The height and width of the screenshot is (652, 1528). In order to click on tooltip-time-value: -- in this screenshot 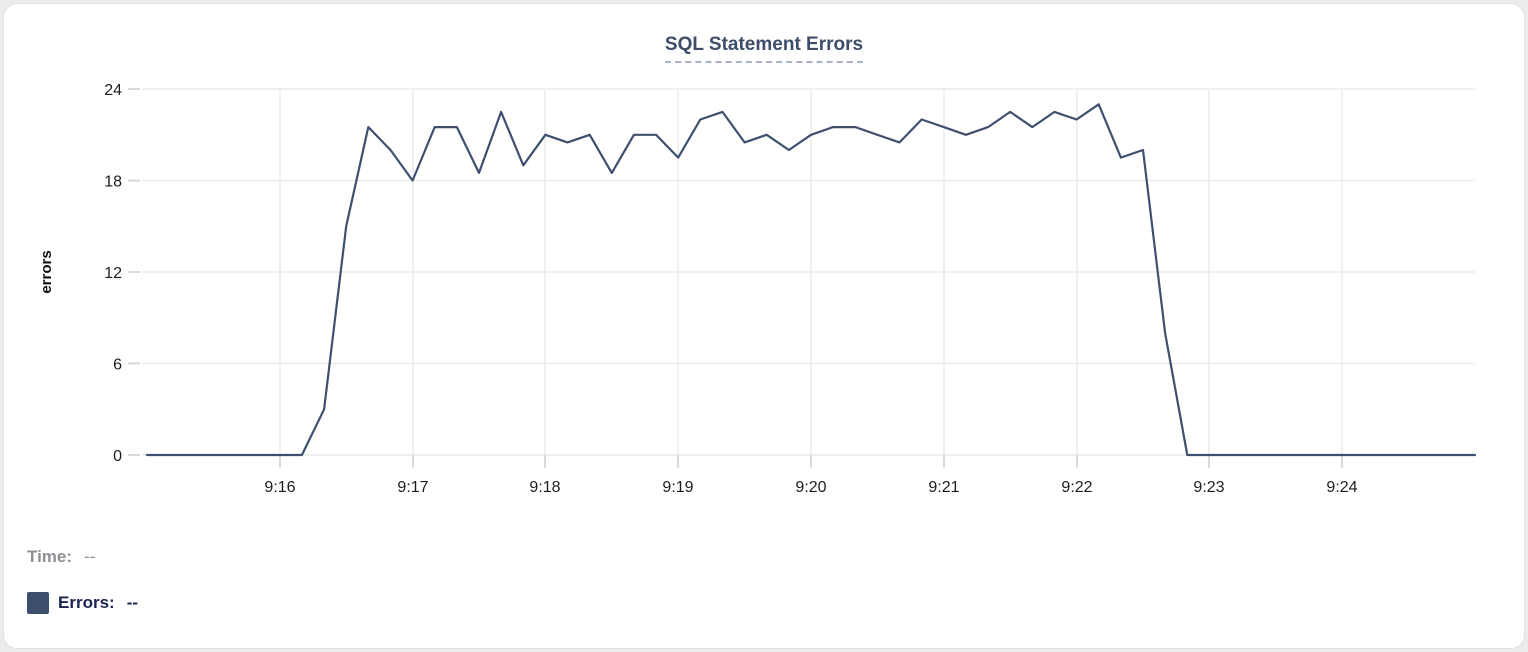, I will do `click(90, 556)`.